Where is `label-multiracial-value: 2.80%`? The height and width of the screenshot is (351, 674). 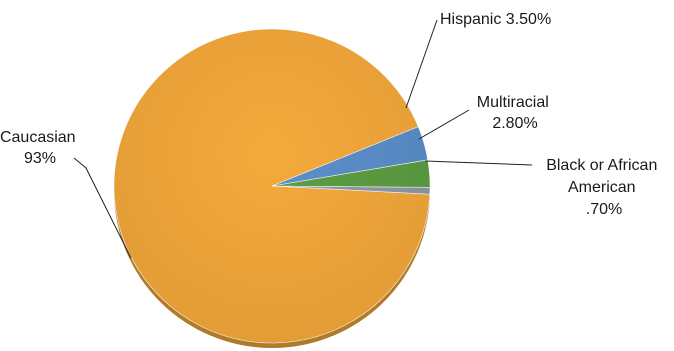 label-multiracial-value: 2.80% is located at coordinates (514, 123).